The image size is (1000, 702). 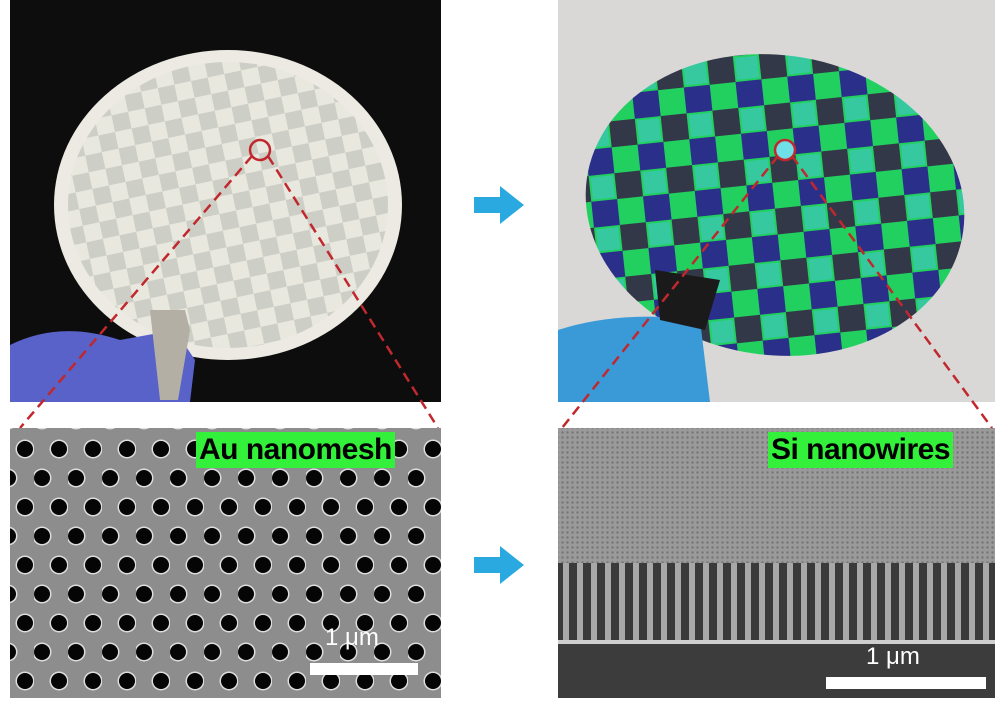 I want to click on si-nanowires-label: Si nanowires, so click(x=861, y=450).